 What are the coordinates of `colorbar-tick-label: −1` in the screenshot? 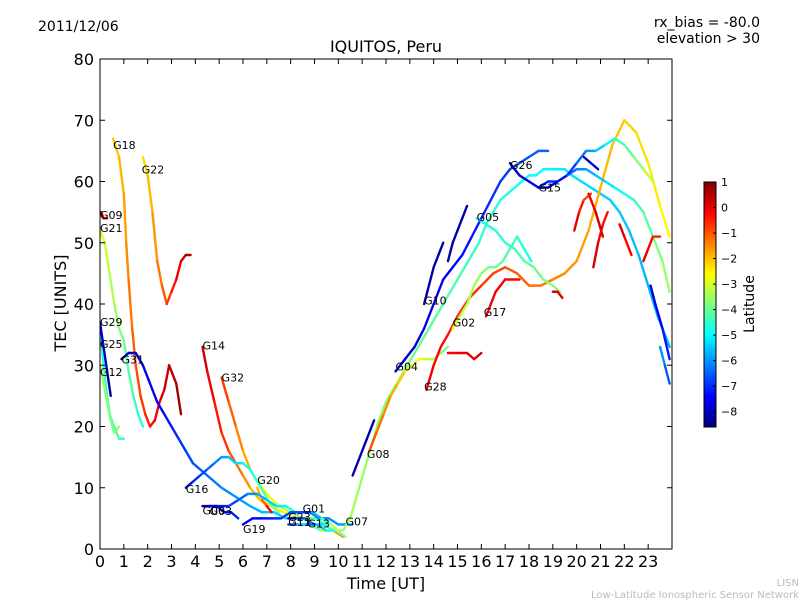 It's located at (729, 233).